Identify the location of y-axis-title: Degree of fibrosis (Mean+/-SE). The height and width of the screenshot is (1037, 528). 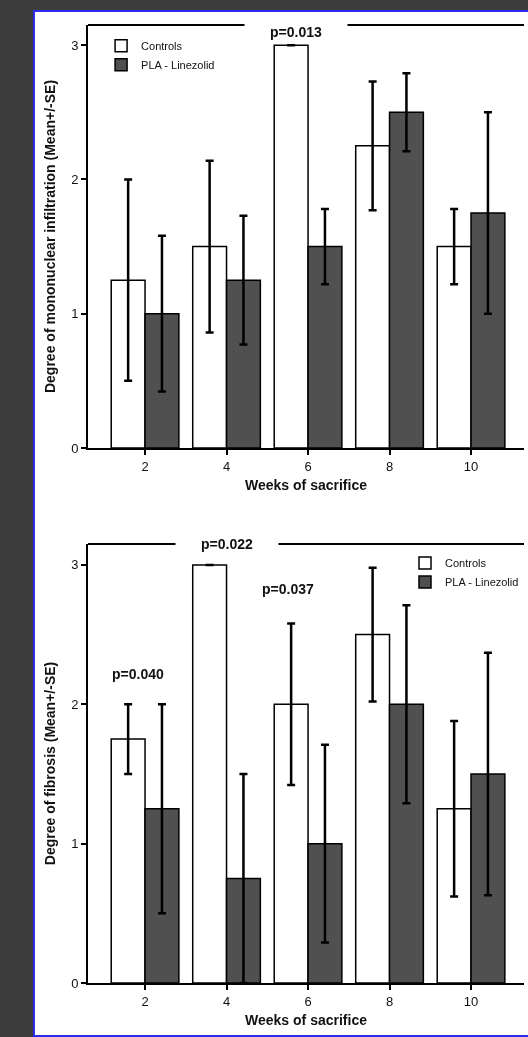
(50, 763).